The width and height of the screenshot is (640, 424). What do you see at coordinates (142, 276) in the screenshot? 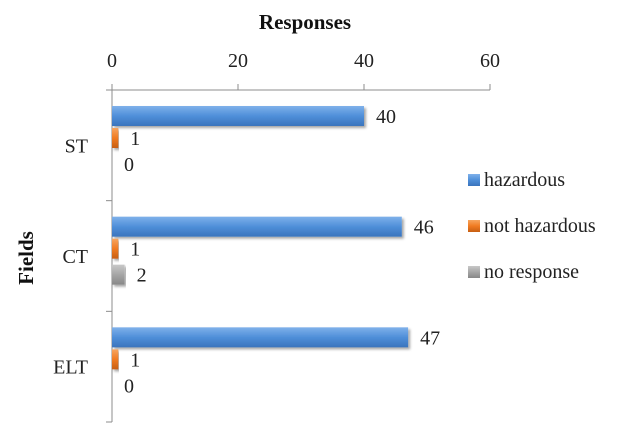
I see `data-label: 2` at bounding box center [142, 276].